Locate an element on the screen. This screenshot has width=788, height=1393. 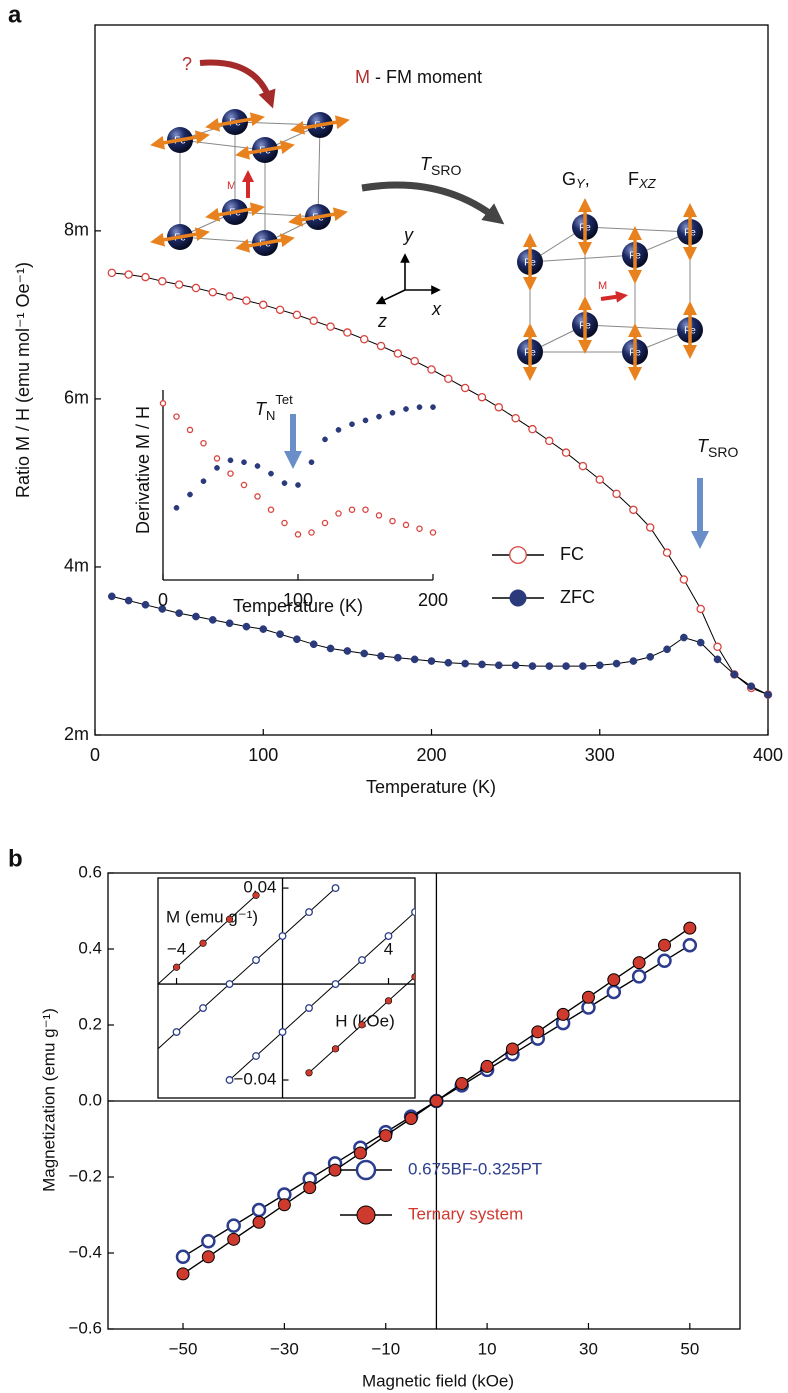
transition-subscript: SRO is located at coordinates (446, 170).